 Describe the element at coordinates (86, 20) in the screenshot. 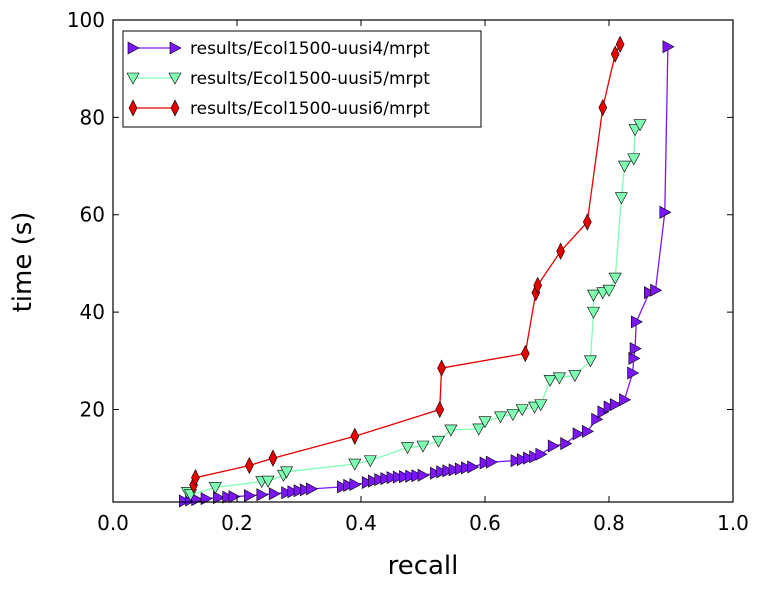

I see `y-tick-label: 100` at that location.